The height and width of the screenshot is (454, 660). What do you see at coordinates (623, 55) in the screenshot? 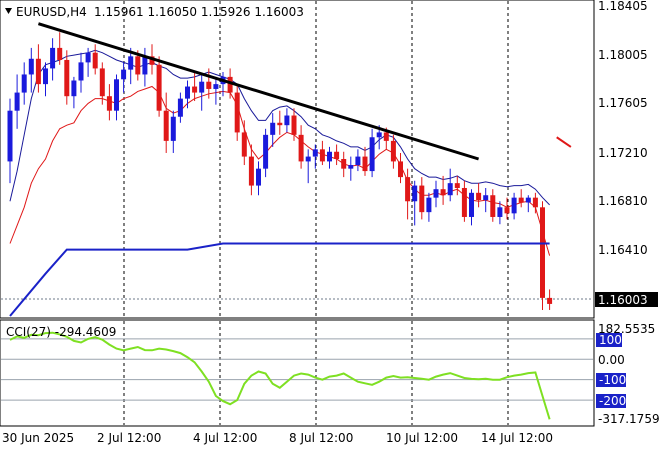
I see `price-tick: 1.18005` at bounding box center [623, 55].